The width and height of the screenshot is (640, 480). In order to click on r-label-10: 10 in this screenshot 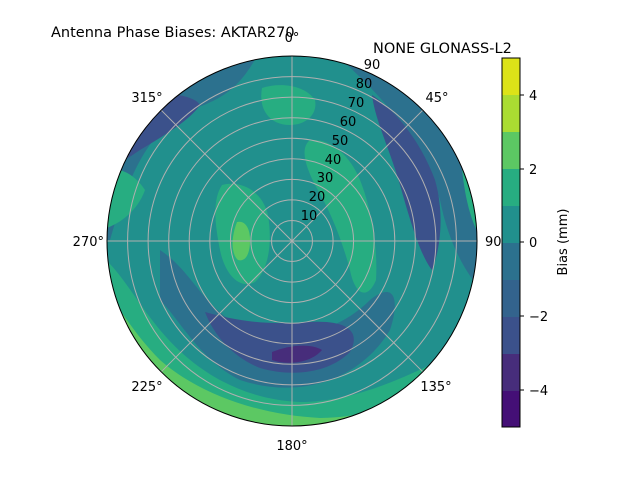, I will do `click(309, 216)`.